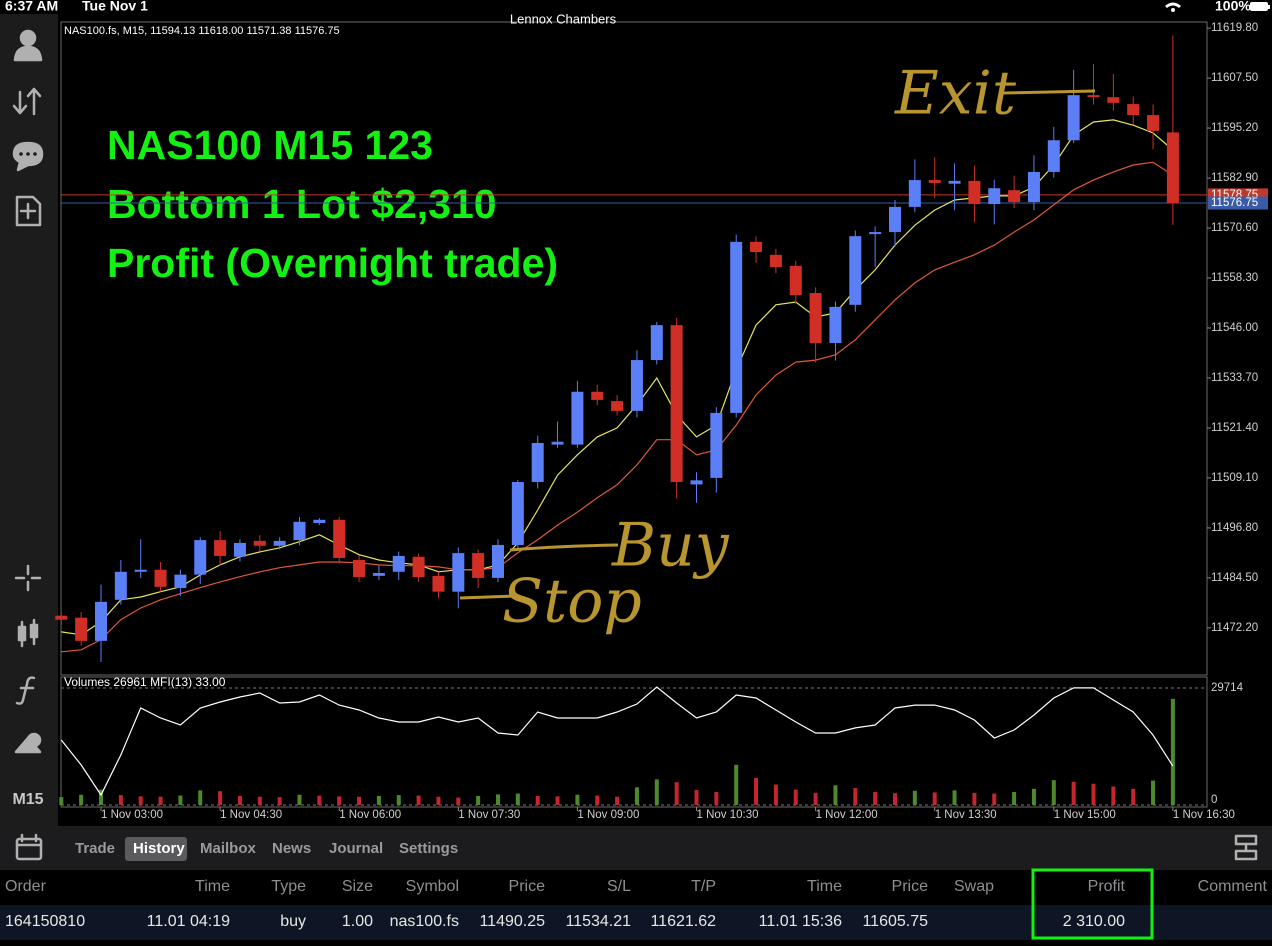 This screenshot has width=1272, height=946. What do you see at coordinates (28, 45) in the screenshot?
I see `account-icon` at bounding box center [28, 45].